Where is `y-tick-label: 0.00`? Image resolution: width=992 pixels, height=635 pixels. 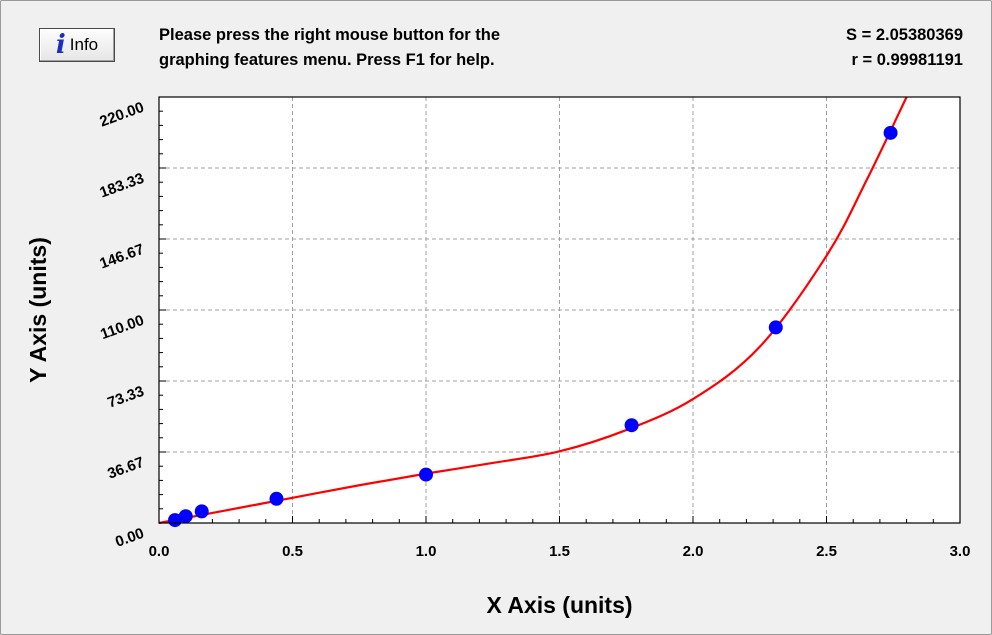 y-tick-label: 0.00 is located at coordinates (129, 538).